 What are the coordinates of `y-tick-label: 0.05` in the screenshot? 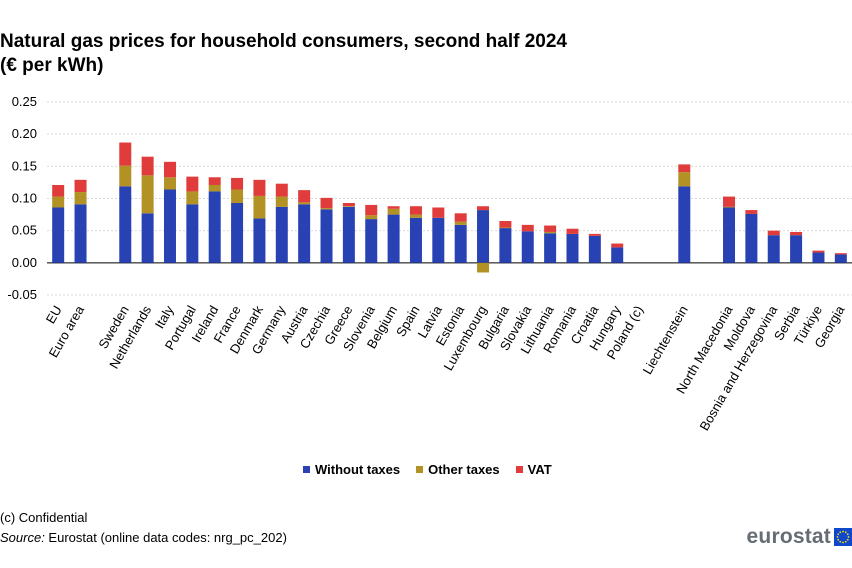 It's located at (24, 230).